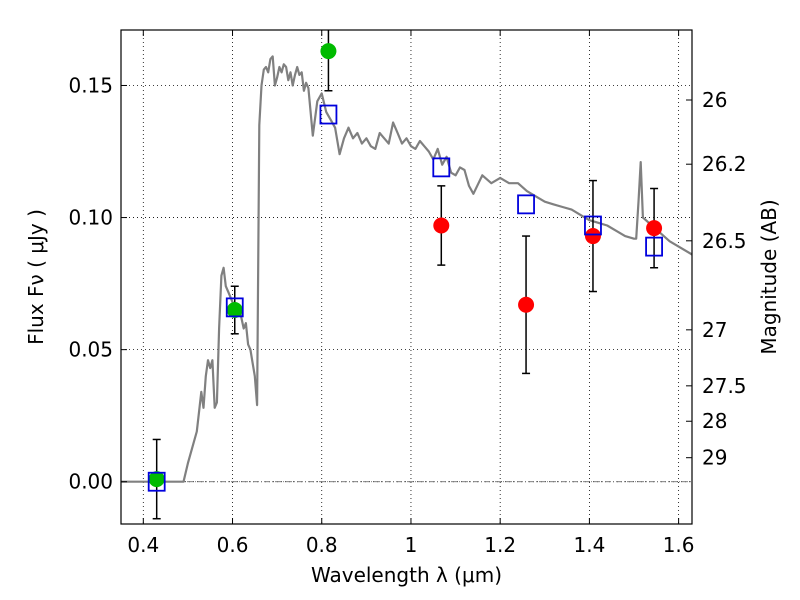 The image size is (800, 600). What do you see at coordinates (90, 350) in the screenshot?
I see `y-tick-label: 0.05` at bounding box center [90, 350].